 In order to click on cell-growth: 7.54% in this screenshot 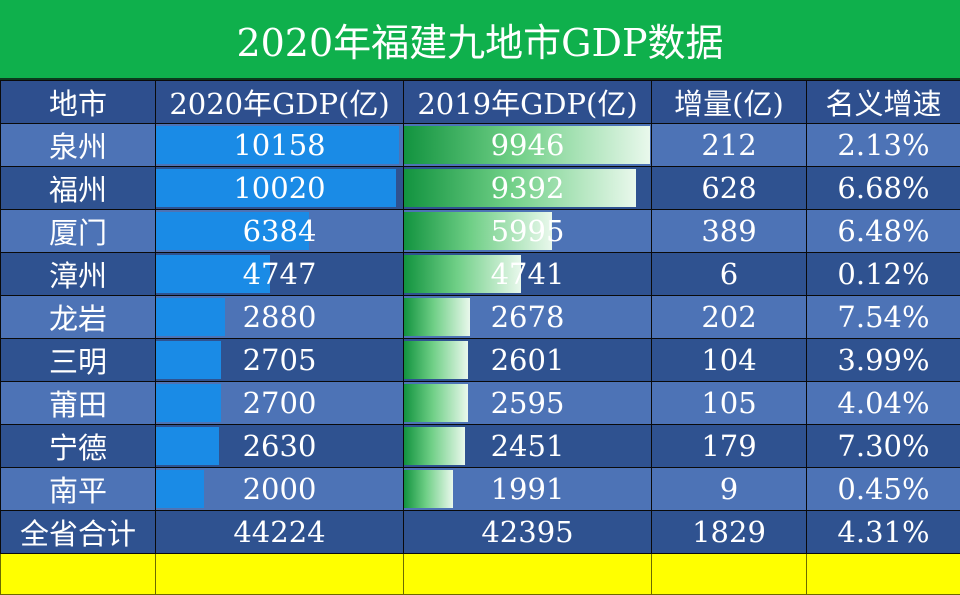, I will do `click(883, 317)`.